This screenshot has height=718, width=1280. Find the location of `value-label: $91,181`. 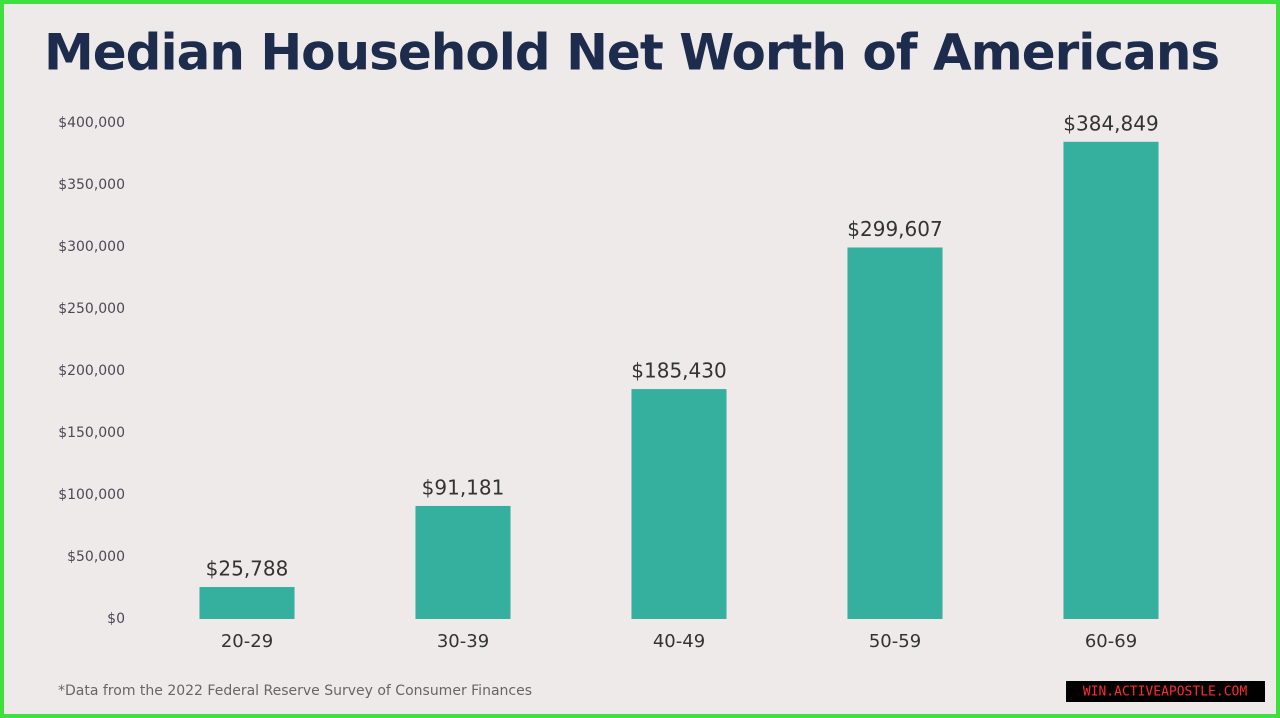

value-label: $91,181 is located at coordinates (463, 487).